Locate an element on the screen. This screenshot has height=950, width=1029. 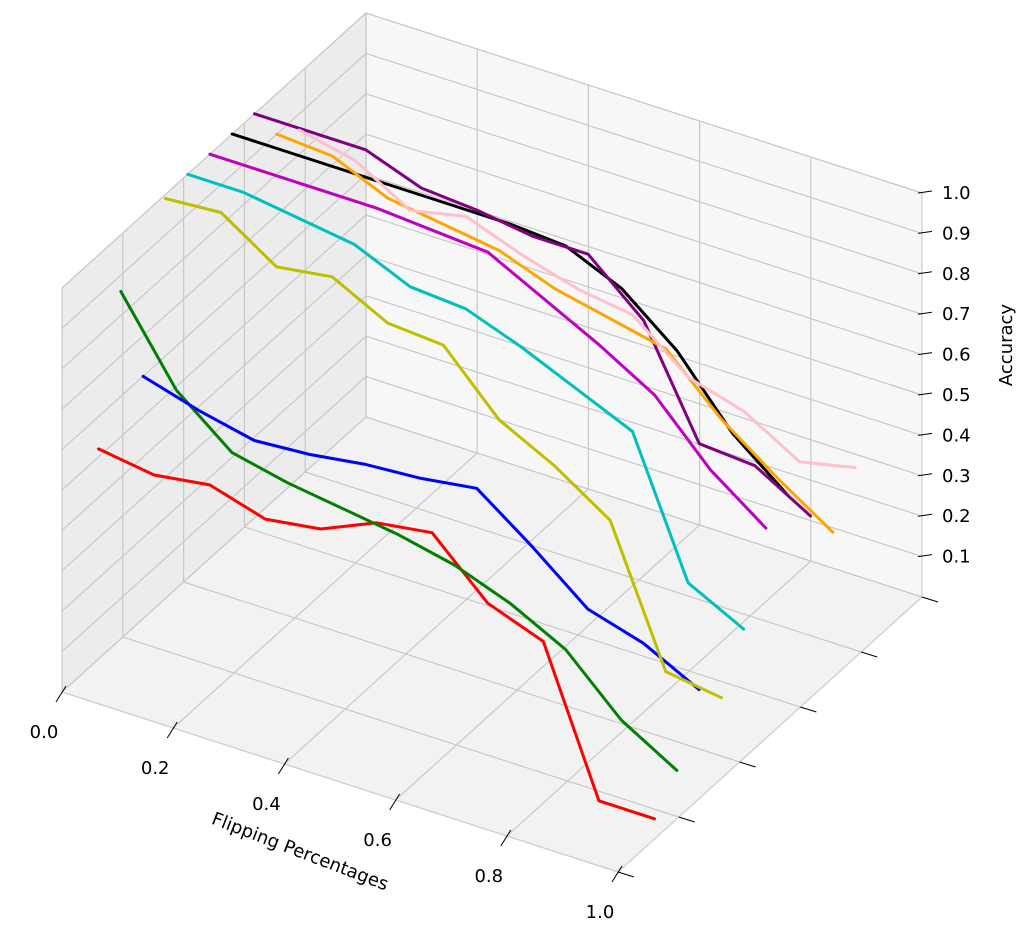
z-tick-label: 0.9 is located at coordinates (956, 233).